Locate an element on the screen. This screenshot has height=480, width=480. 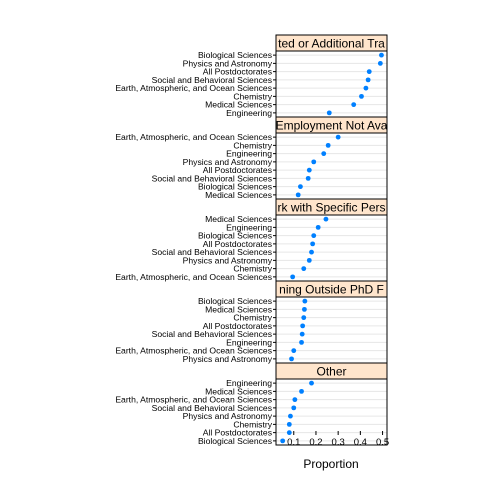
x-axis: 0.1 0.2 0.3 0.4 0.5 is located at coordinates (338, 439).